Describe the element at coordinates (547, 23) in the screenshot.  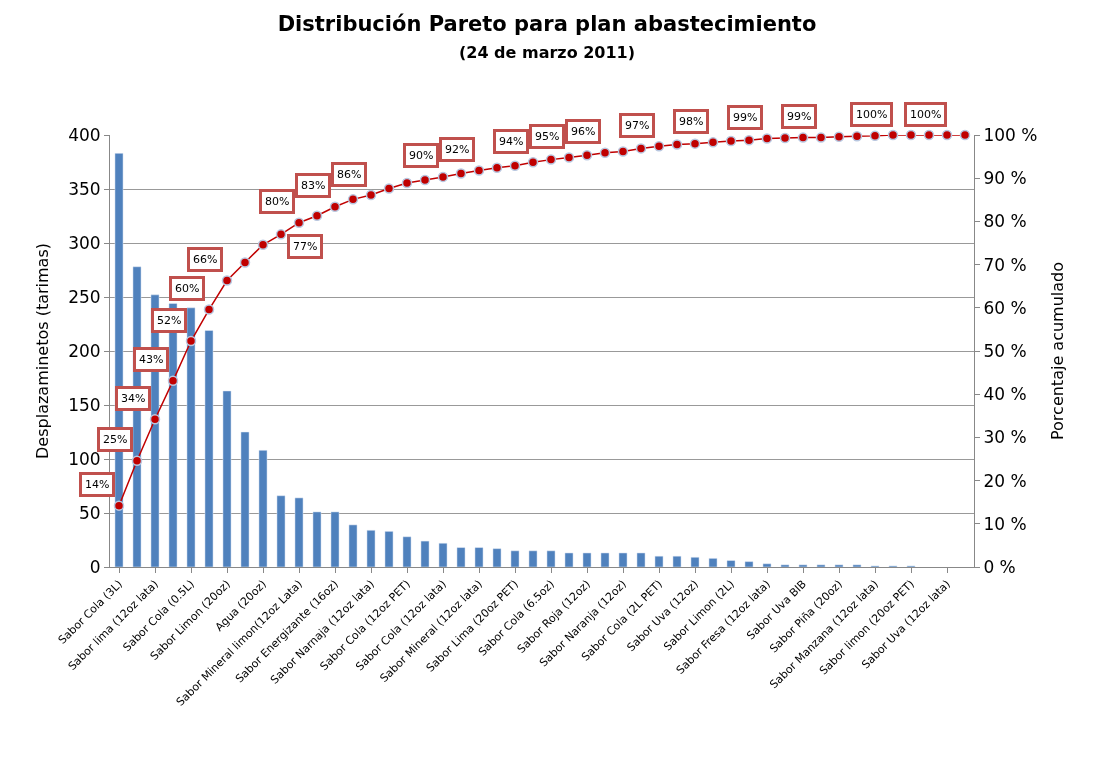
I see `chart-title: Distribución Pareto para plan abastecimiento` at that location.